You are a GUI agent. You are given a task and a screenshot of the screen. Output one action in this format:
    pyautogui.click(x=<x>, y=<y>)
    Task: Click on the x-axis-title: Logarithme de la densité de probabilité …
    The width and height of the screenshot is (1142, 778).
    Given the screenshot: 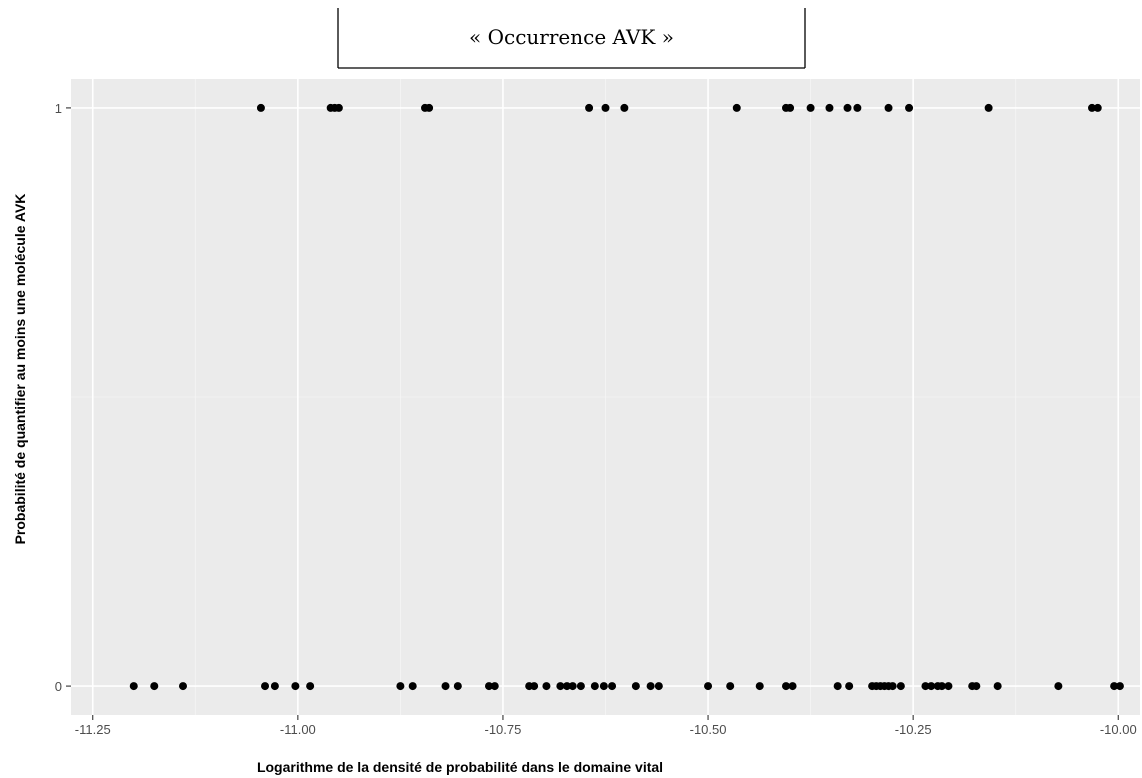 What is the action you would take?
    pyautogui.click(x=460, y=767)
    